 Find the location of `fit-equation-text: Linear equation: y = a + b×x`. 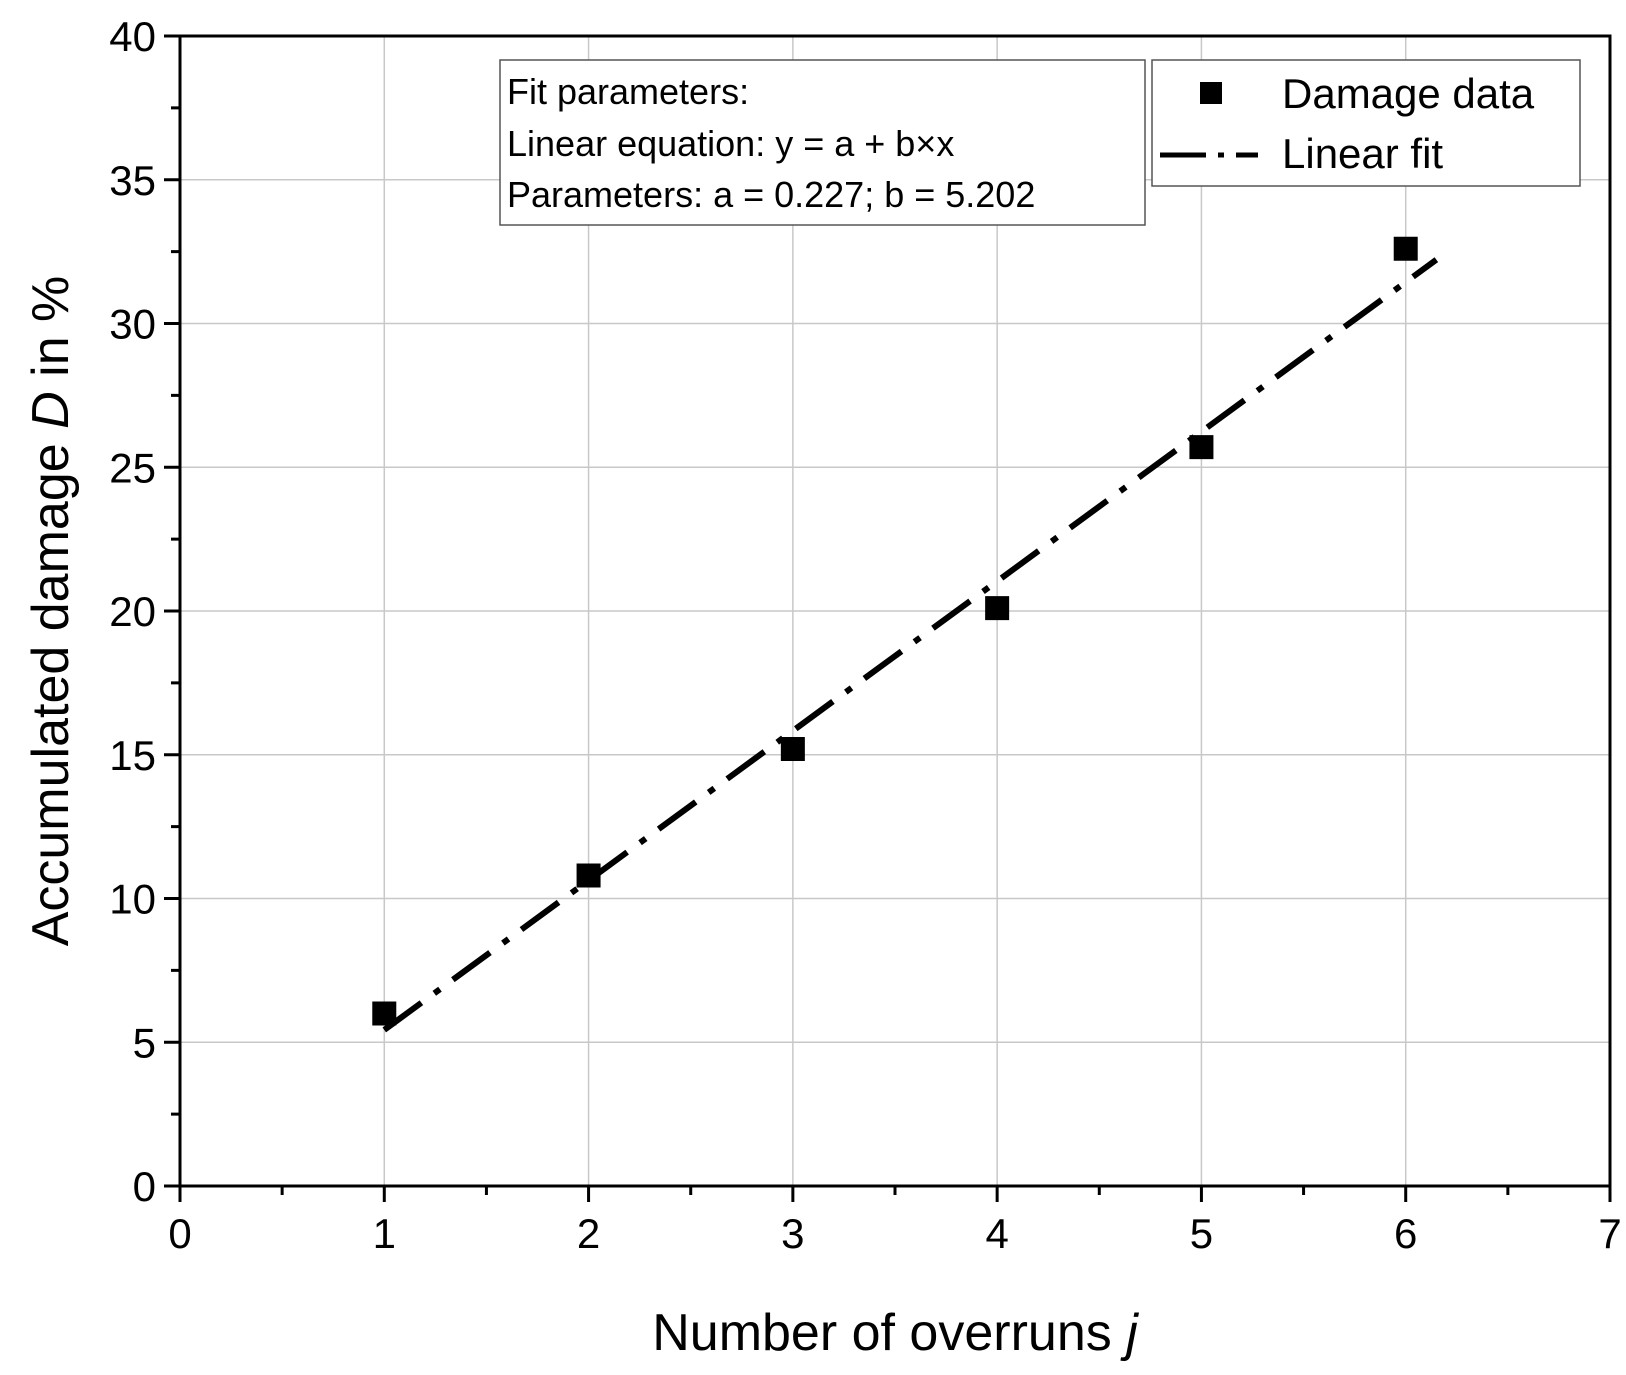

fit-equation-text: Linear equation: y = a + b×x is located at coordinates (730, 143).